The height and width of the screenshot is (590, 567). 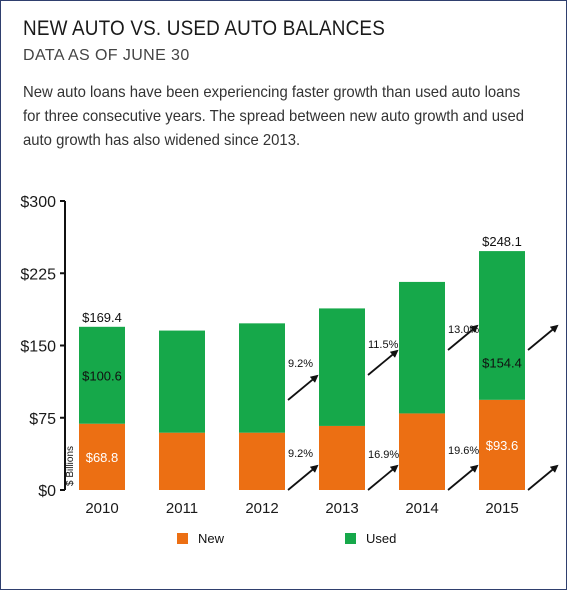 What do you see at coordinates (182, 538) in the screenshot?
I see `legend-swatch-new` at bounding box center [182, 538].